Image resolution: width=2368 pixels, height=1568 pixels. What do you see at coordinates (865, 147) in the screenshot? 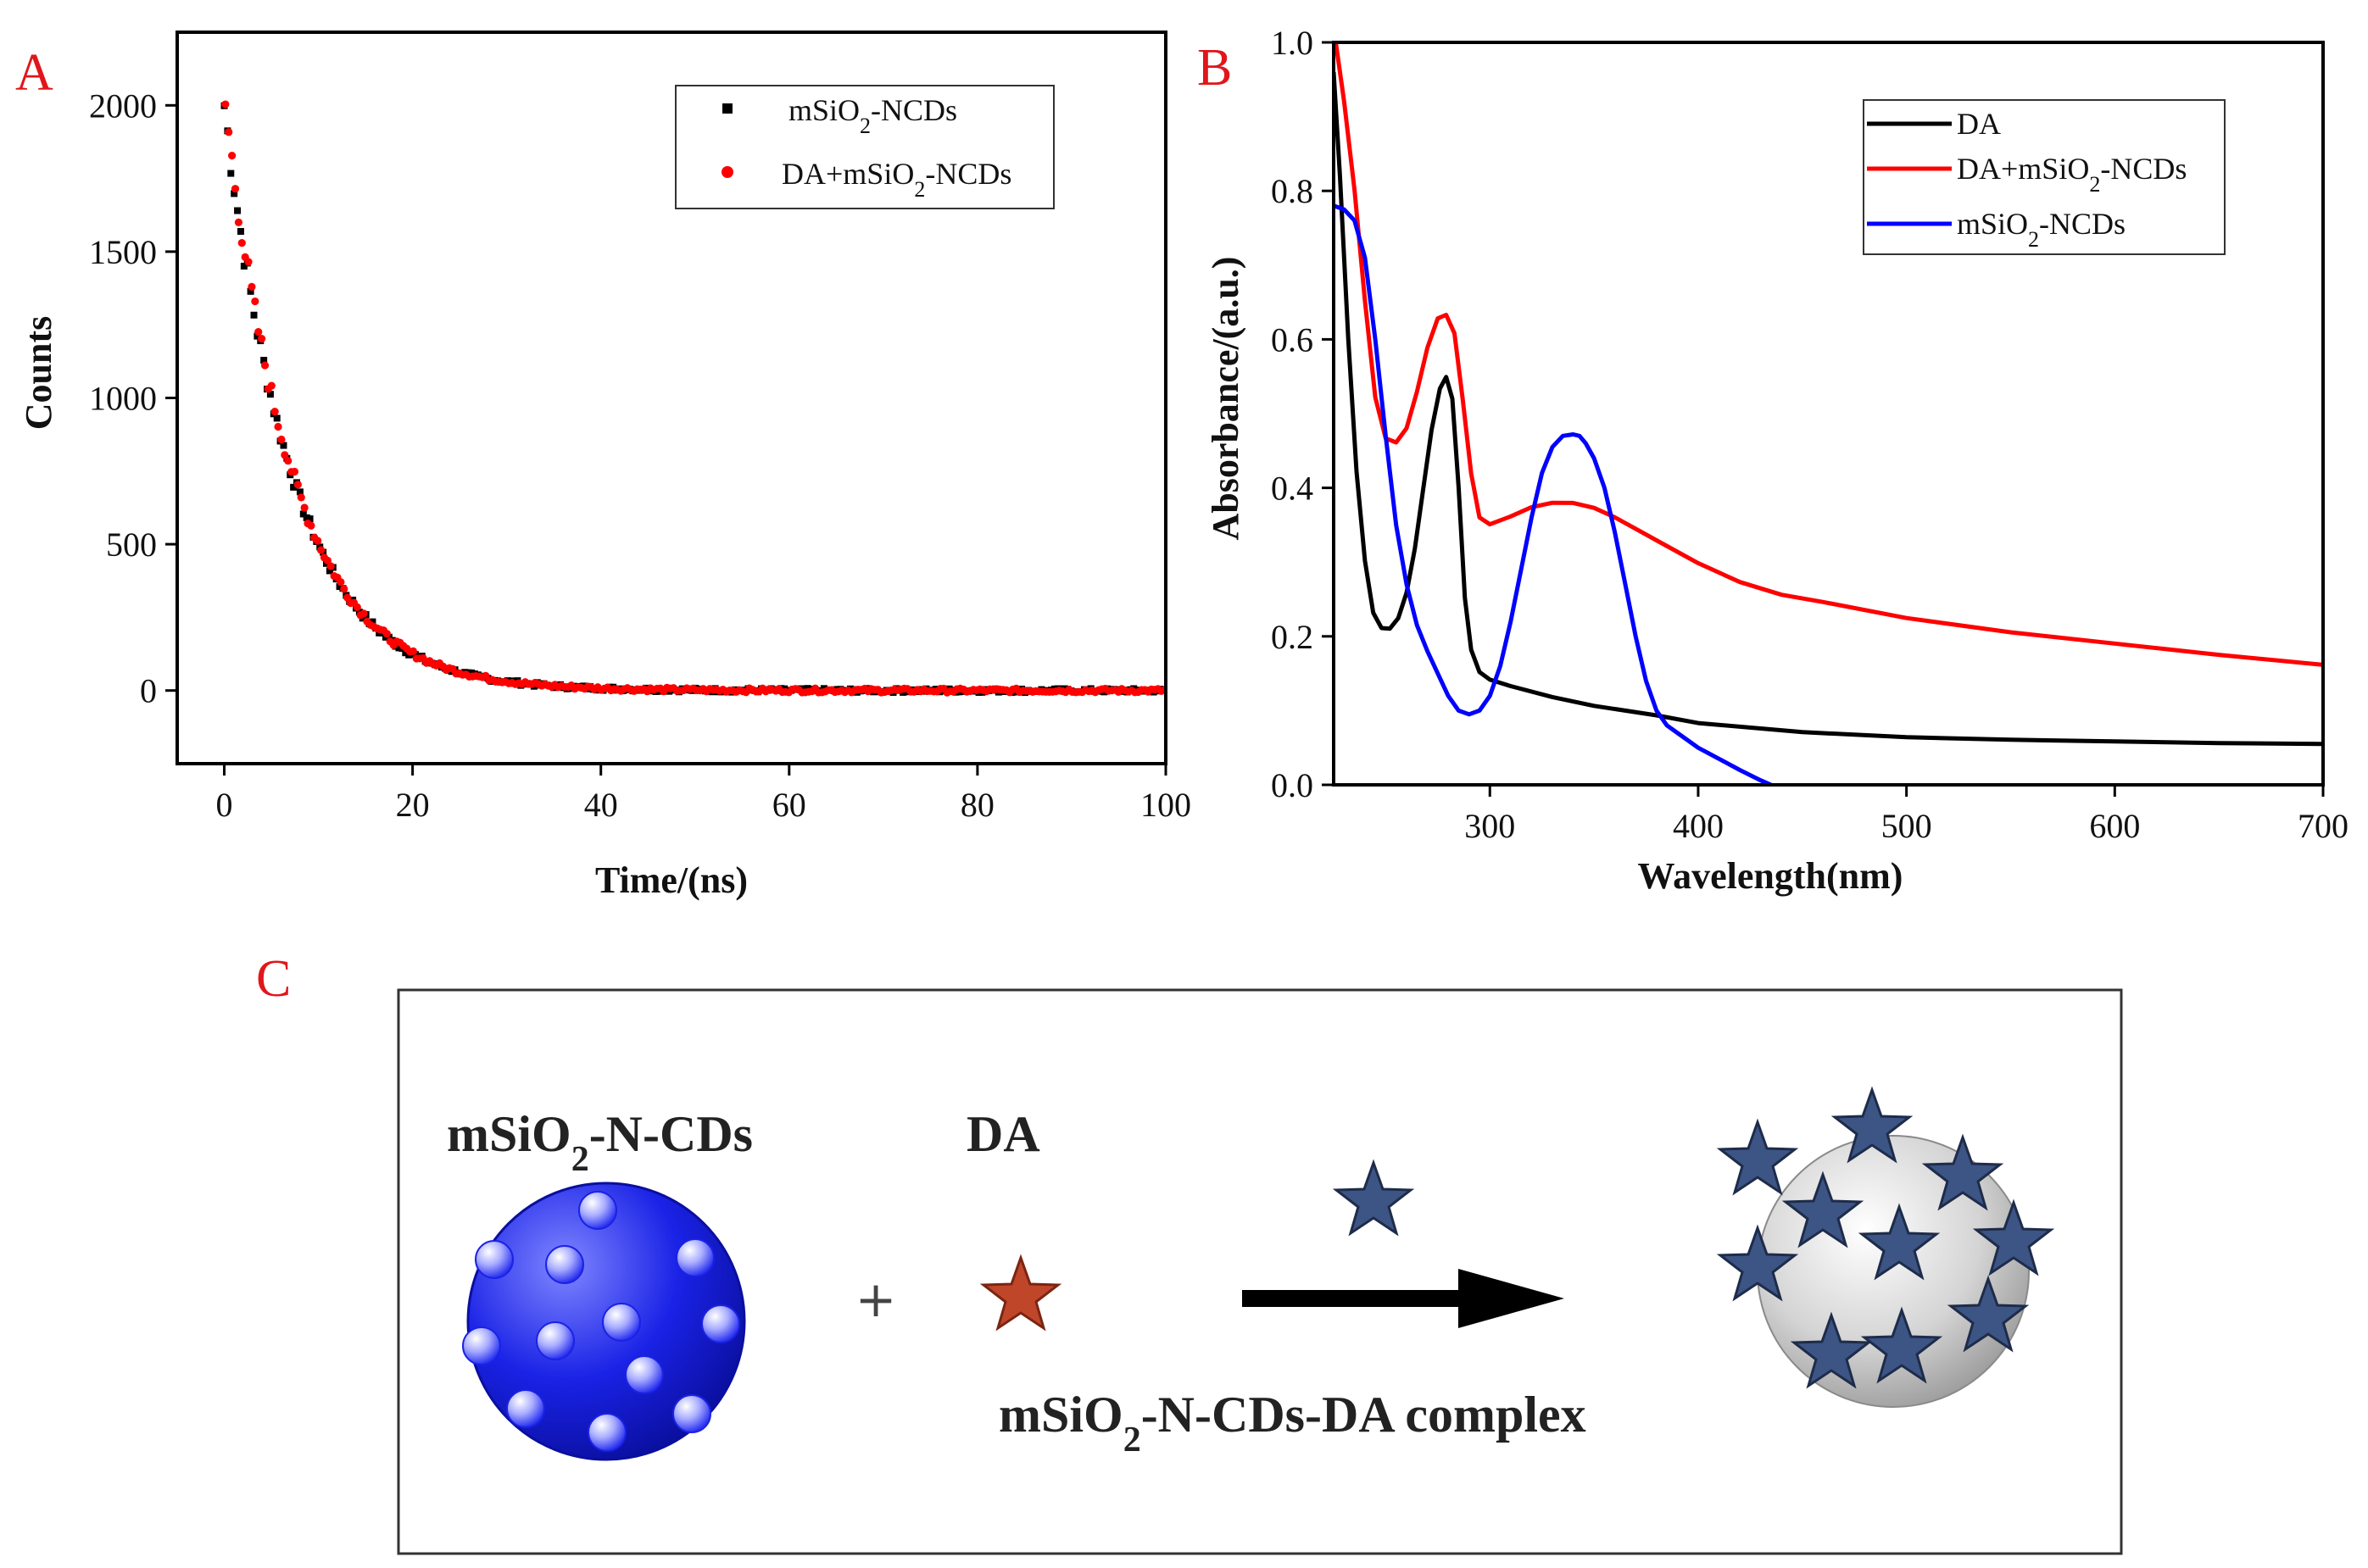
I see `chart-a-legend-box` at bounding box center [865, 147].